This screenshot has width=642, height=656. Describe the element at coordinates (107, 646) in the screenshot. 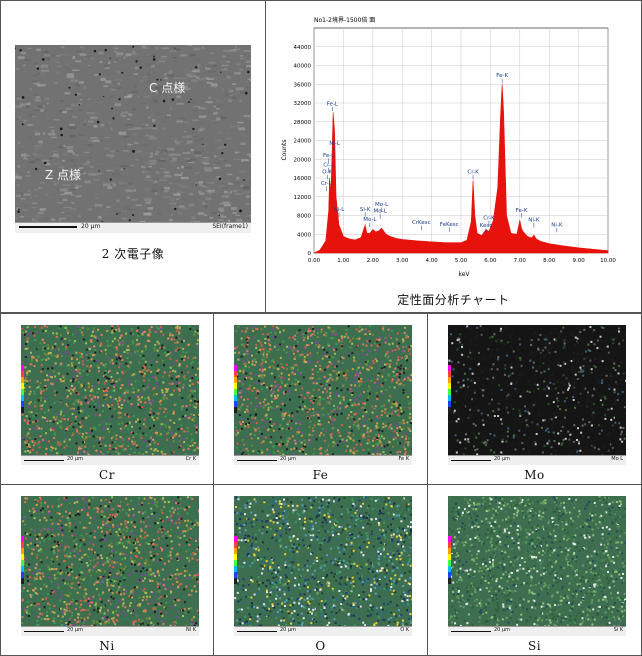

I see `element-map-caption: Ni` at that location.